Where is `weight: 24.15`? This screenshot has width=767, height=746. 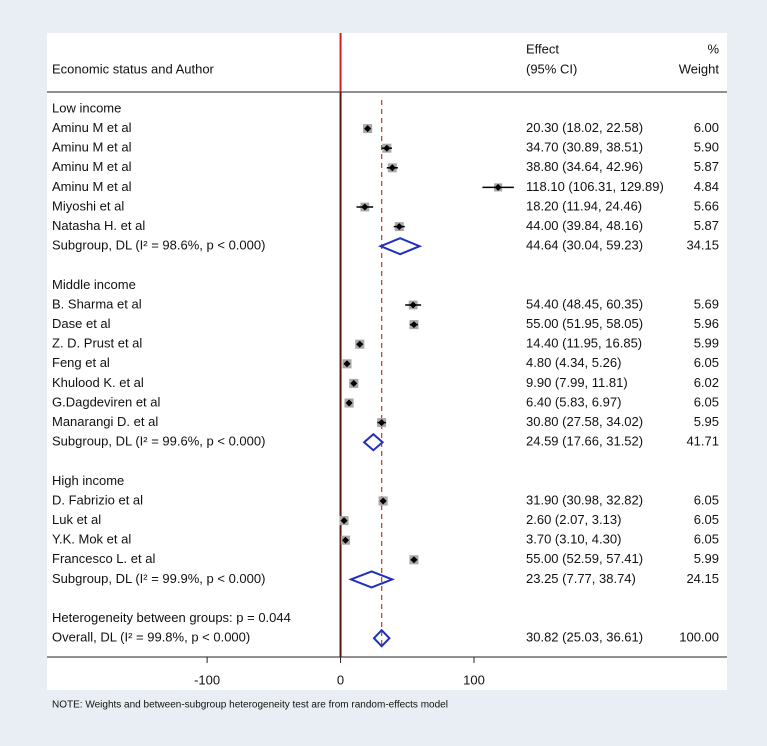
weight: 24.15 is located at coordinates (702, 578).